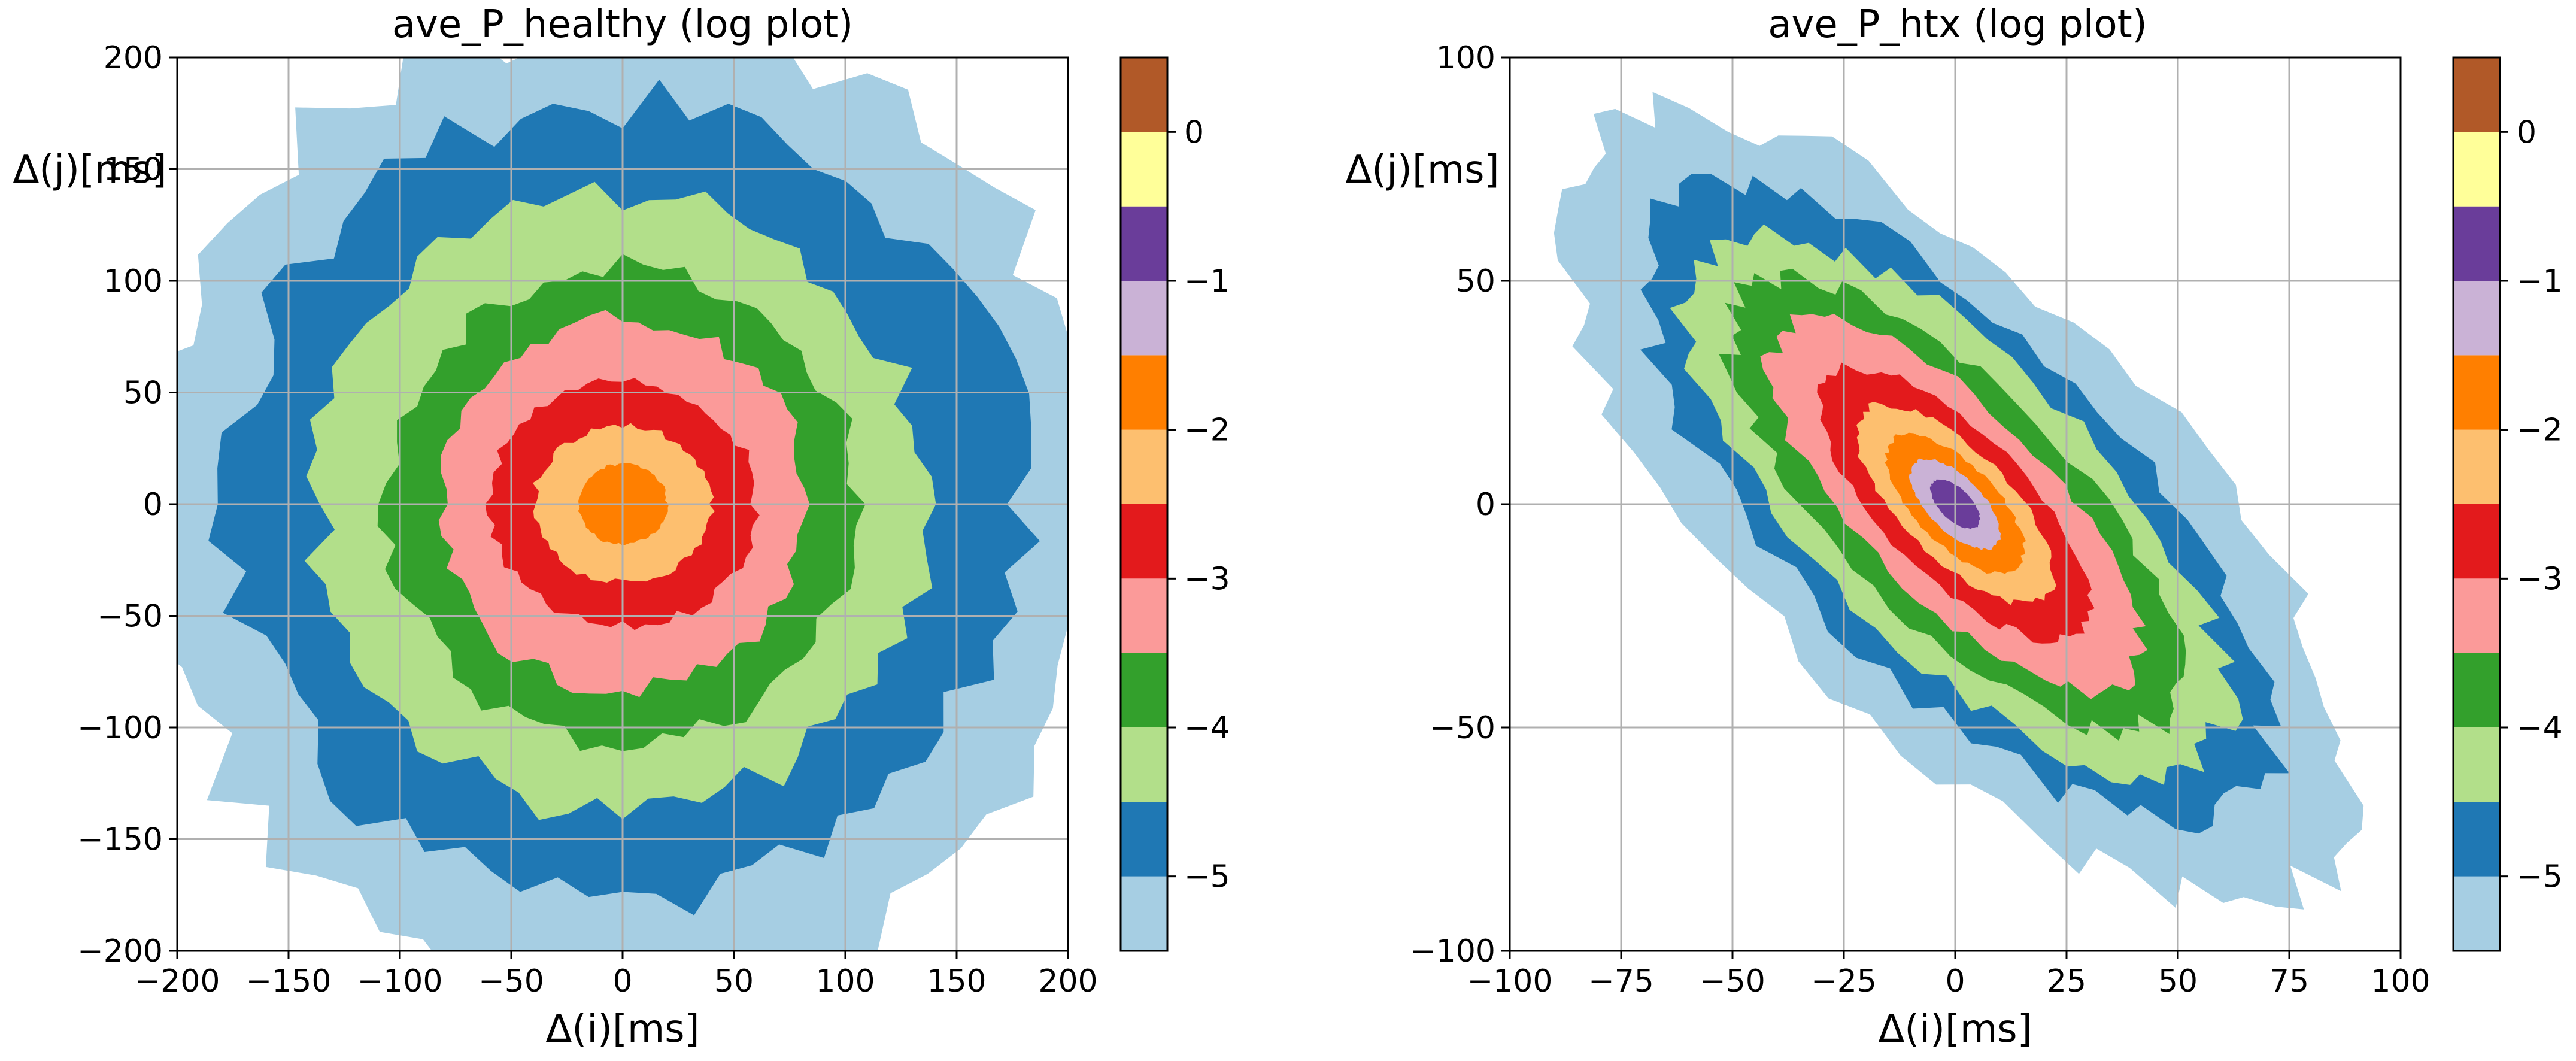 The height and width of the screenshot is (1061, 2576). Describe the element at coordinates (289, 981) in the screenshot. I see `x-tick-label: −150` at that location.